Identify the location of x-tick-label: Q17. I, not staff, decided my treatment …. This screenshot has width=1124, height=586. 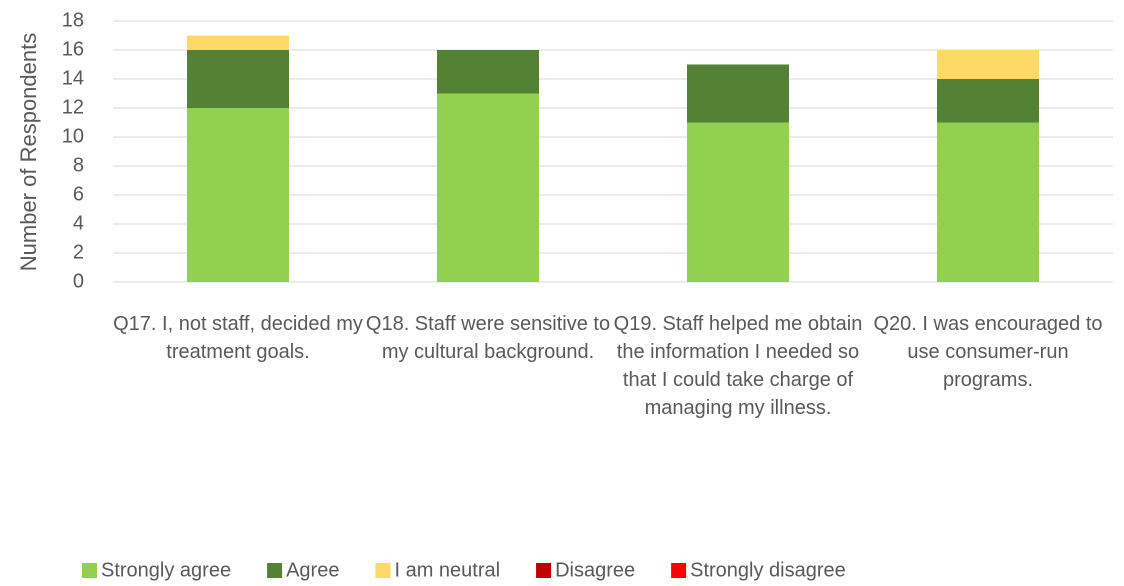
(238, 338).